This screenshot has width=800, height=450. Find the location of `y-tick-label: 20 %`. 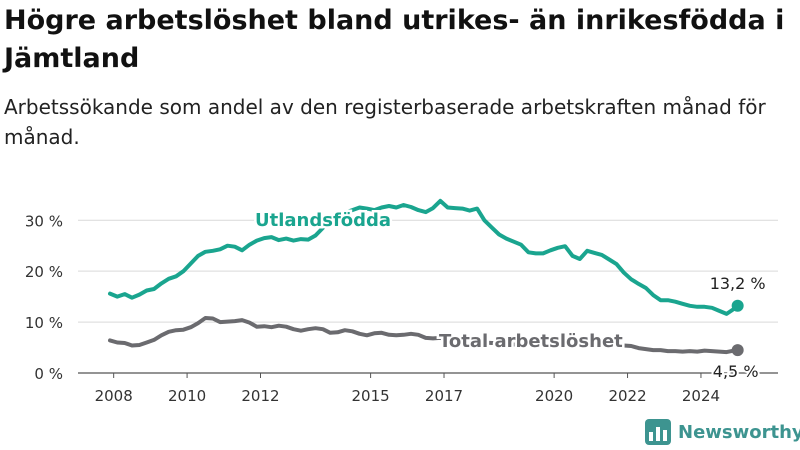

y-tick-label: 20 % is located at coordinates (44, 272).